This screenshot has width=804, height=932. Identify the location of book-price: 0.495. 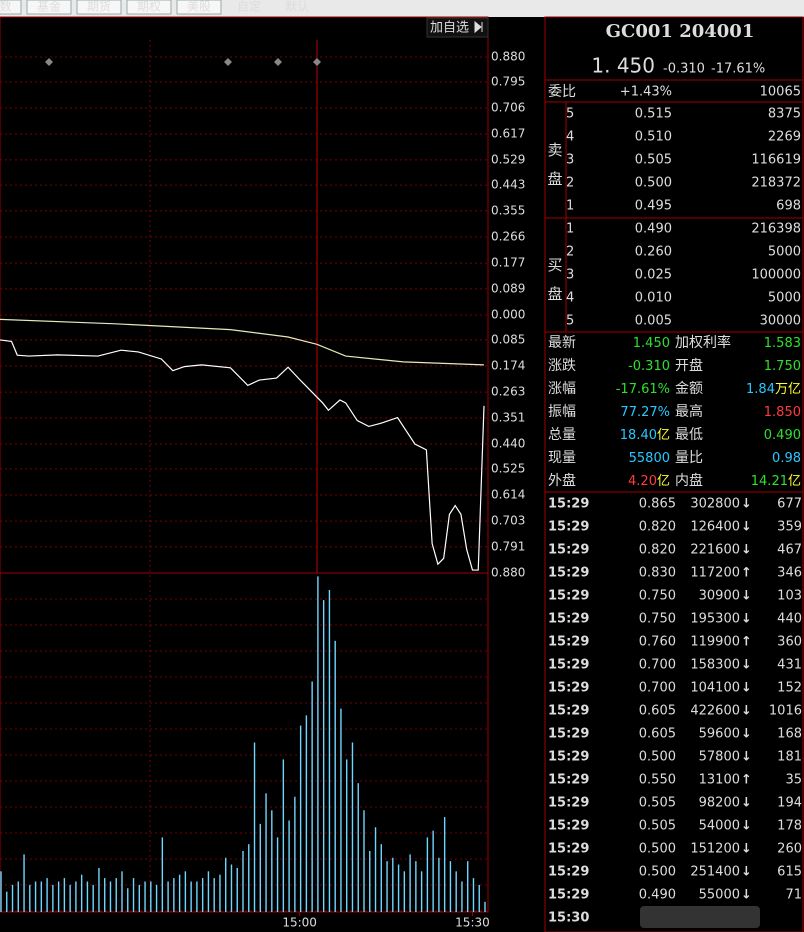
(653, 206).